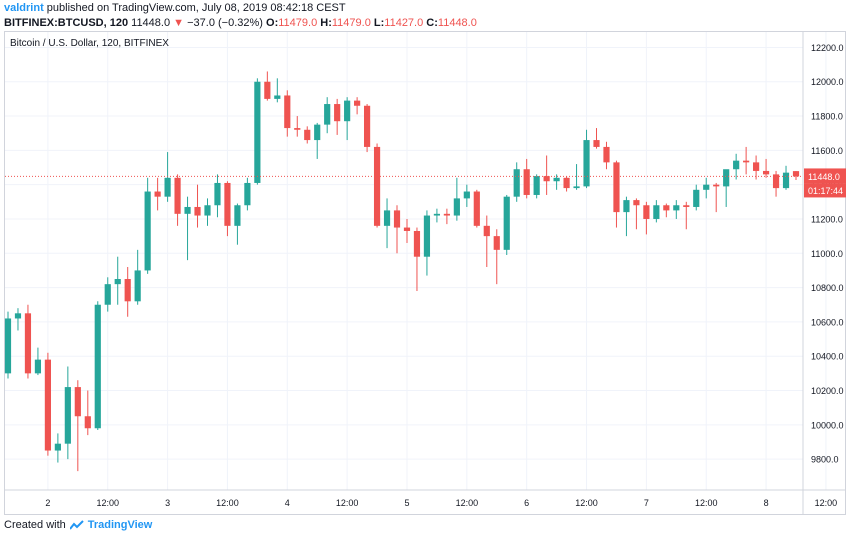 Image resolution: width=850 pixels, height=538 pixels. Describe the element at coordinates (225, 23) in the screenshot. I see `change-value: −37.0 (−0.32%)` at that location.